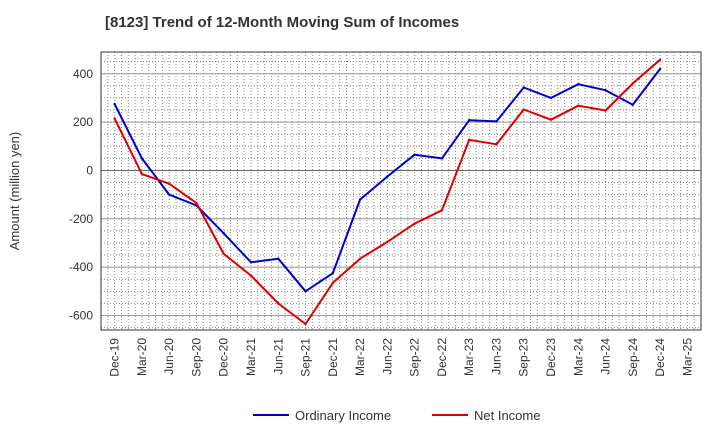 The height and width of the screenshot is (440, 720). What do you see at coordinates (306, 357) in the screenshot?
I see `x-tick-label: Sep-21` at bounding box center [306, 357].